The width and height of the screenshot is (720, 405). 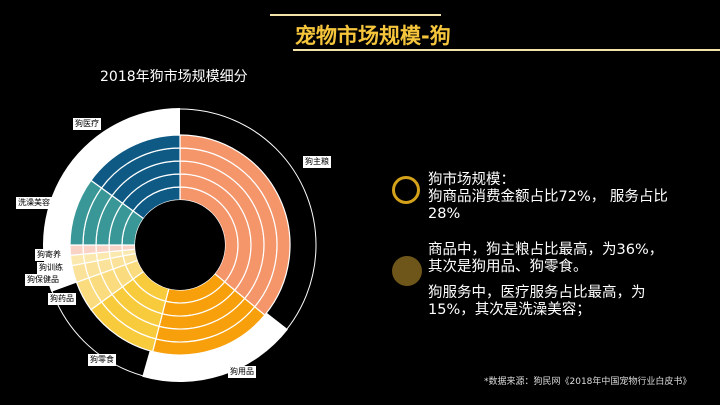 I want to click on note-3: 狗服务中，医疗服务占比最高，为 15%，其次是洗澡美容；, so click(x=537, y=302).